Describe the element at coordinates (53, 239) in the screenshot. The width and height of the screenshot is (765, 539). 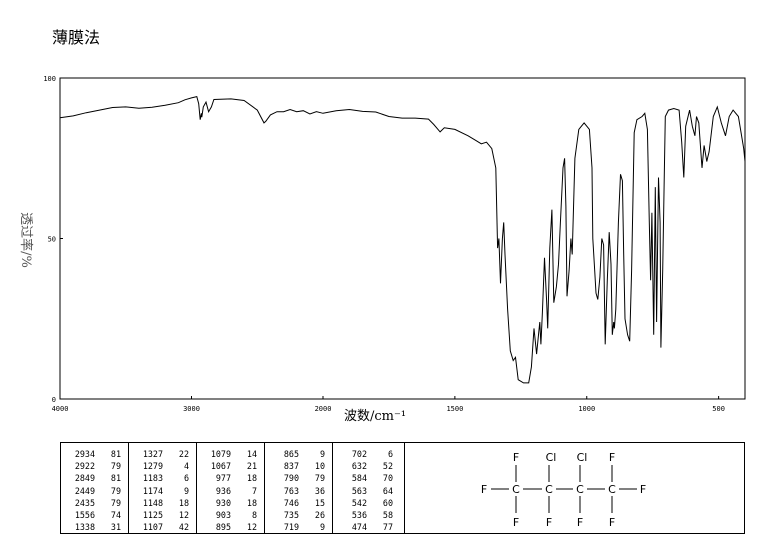
I see `y-axis-ticks: 0 50 100` at that location.